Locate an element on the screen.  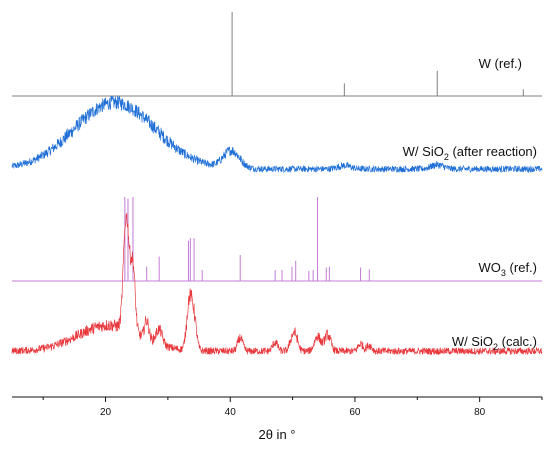
series-label-4: W/ SiO2 (calc.) is located at coordinates (494, 343).